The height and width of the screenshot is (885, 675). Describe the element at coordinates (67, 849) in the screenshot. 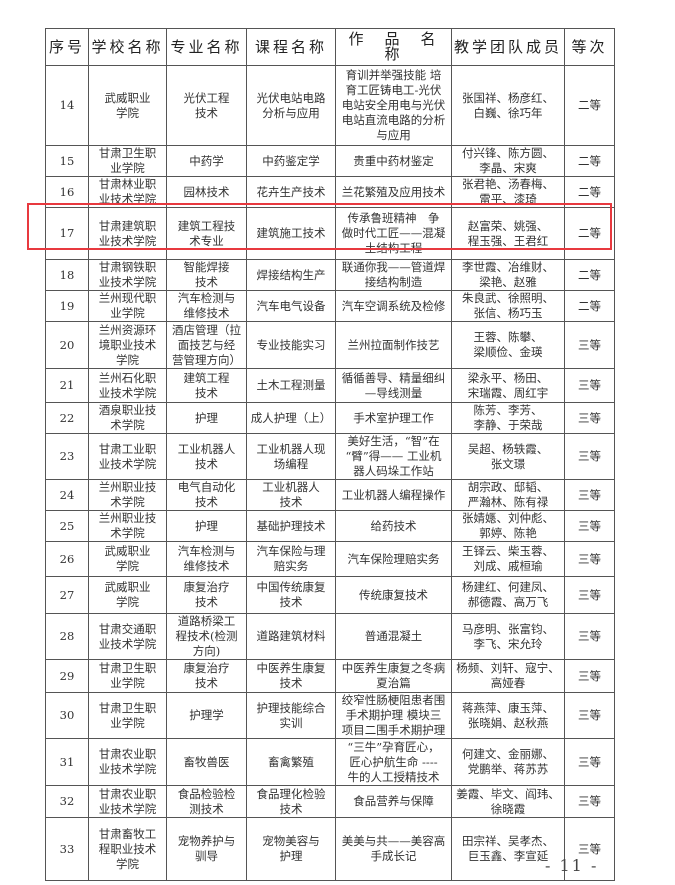

I see `cell-index: 33` at that location.